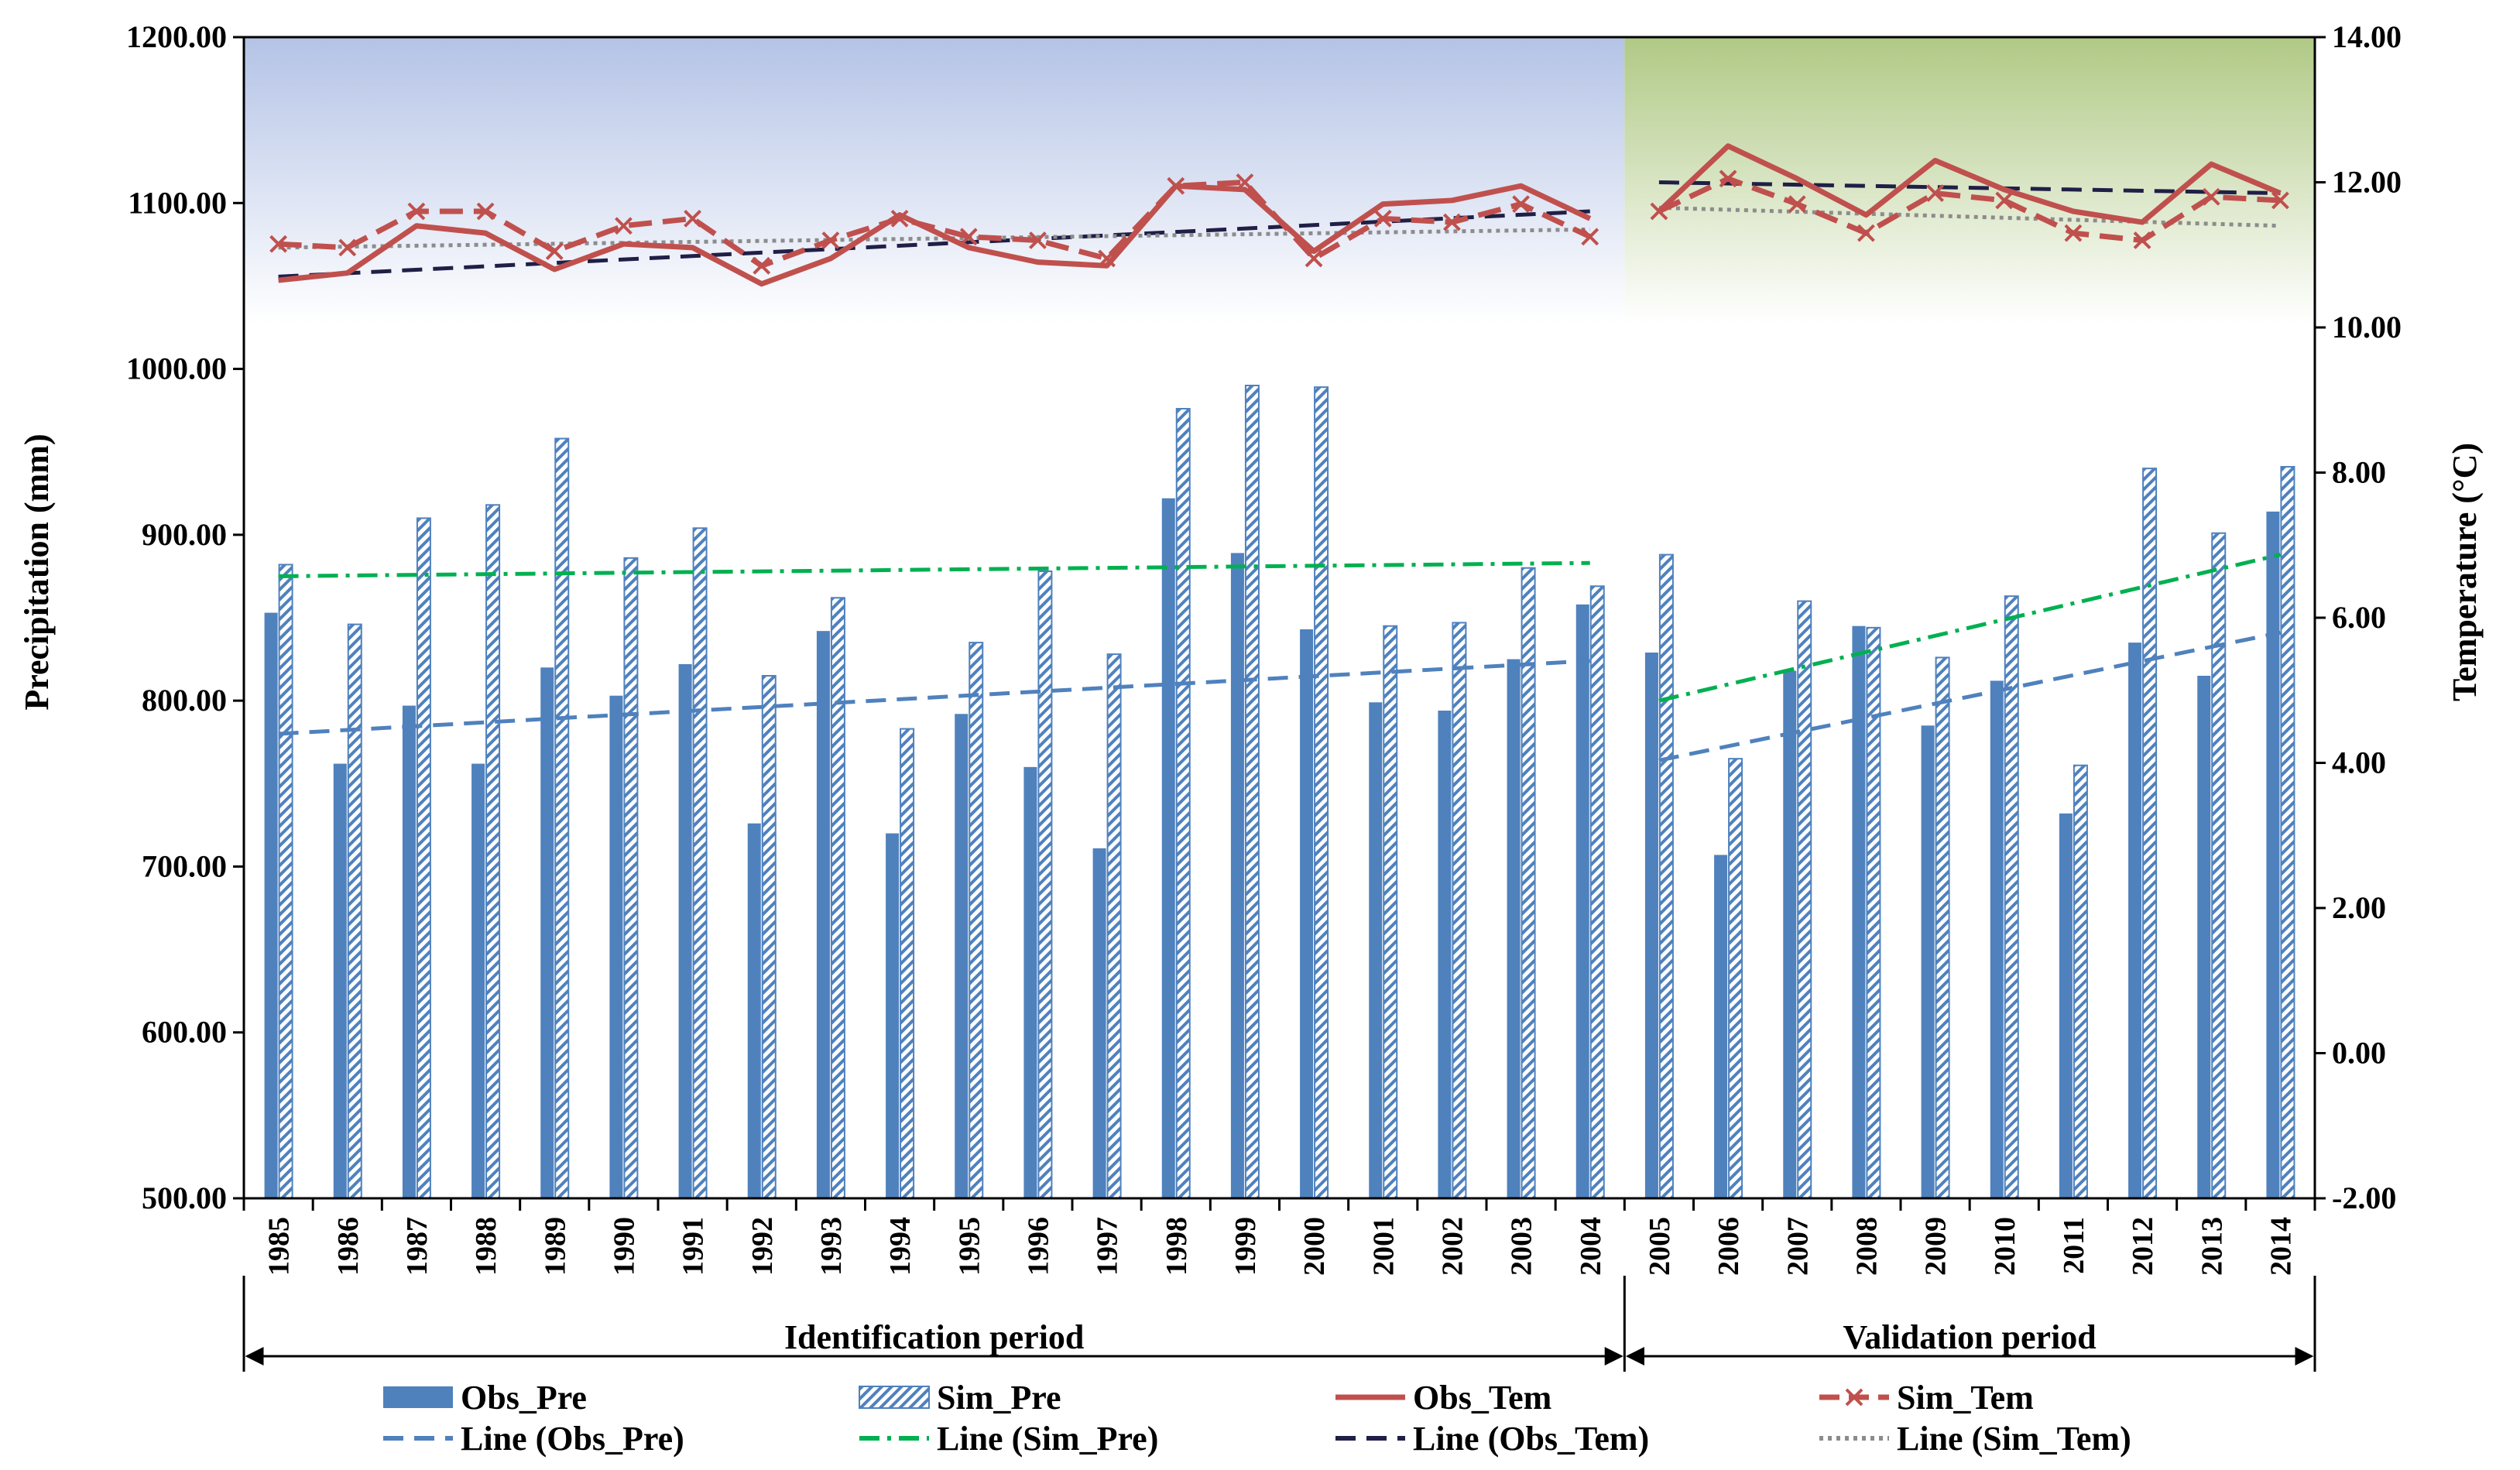 Image resolution: width=2520 pixels, height=1470 pixels. I want to click on x-tick-label-1994: 1994, so click(901, 1246).